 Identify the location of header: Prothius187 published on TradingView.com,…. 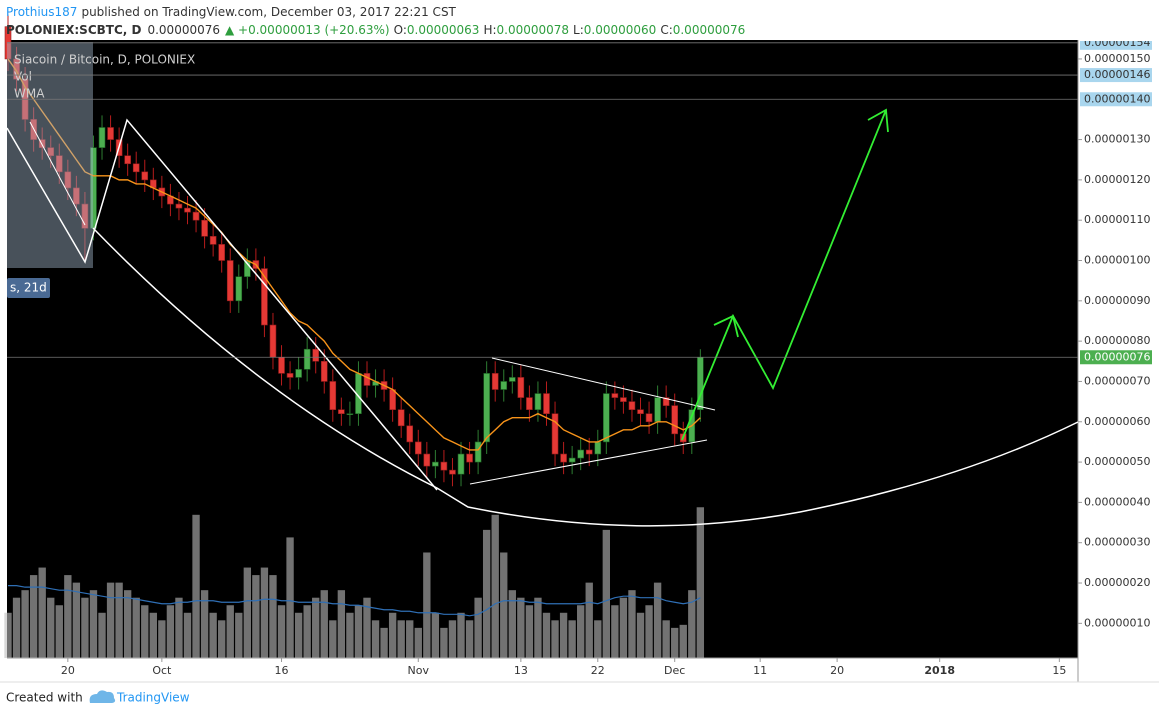
(375, 21).